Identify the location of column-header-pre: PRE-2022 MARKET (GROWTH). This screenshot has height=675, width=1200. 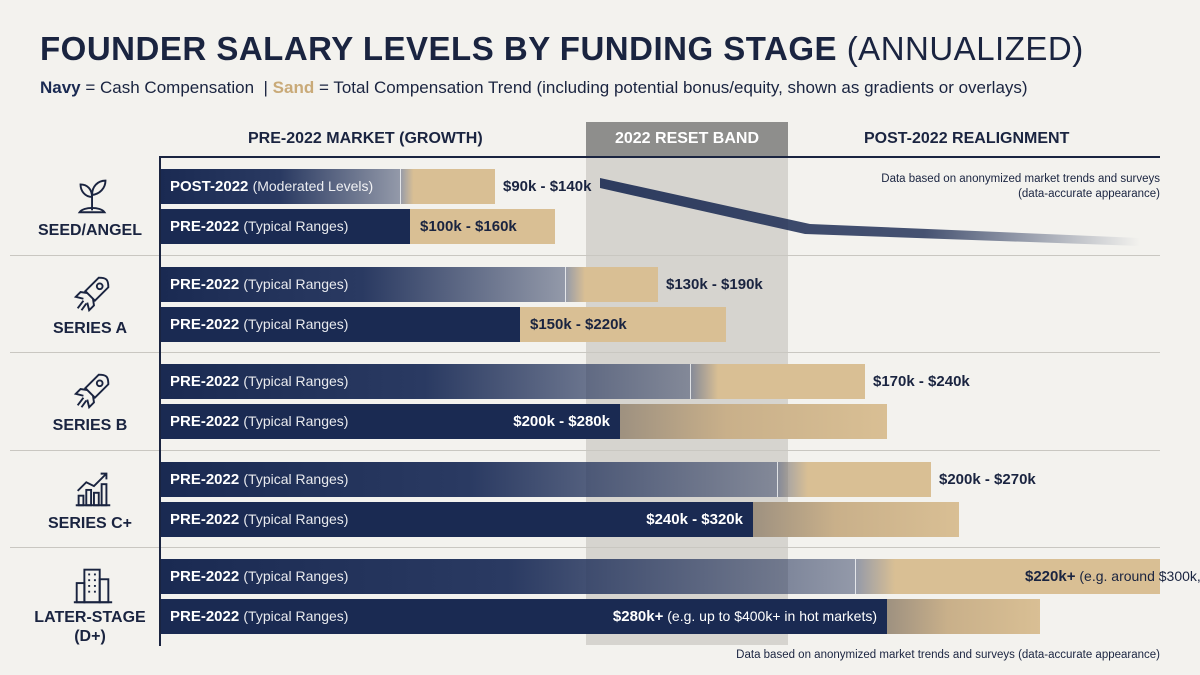
(365, 138).